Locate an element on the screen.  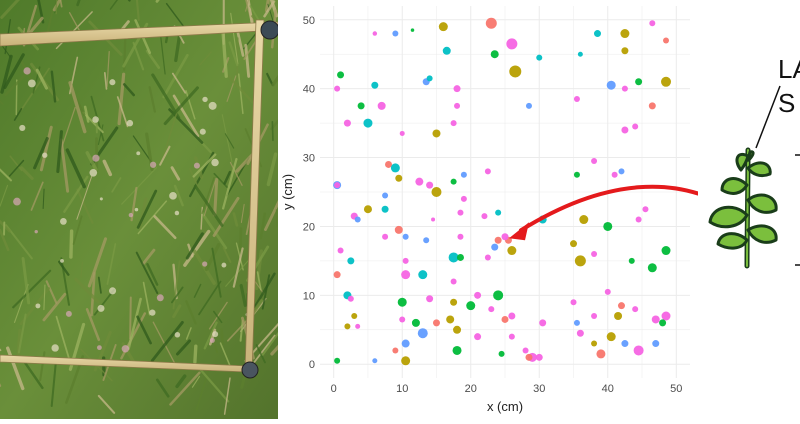
plant-panel-canvas: LA S is located at coordinates (749, 209).